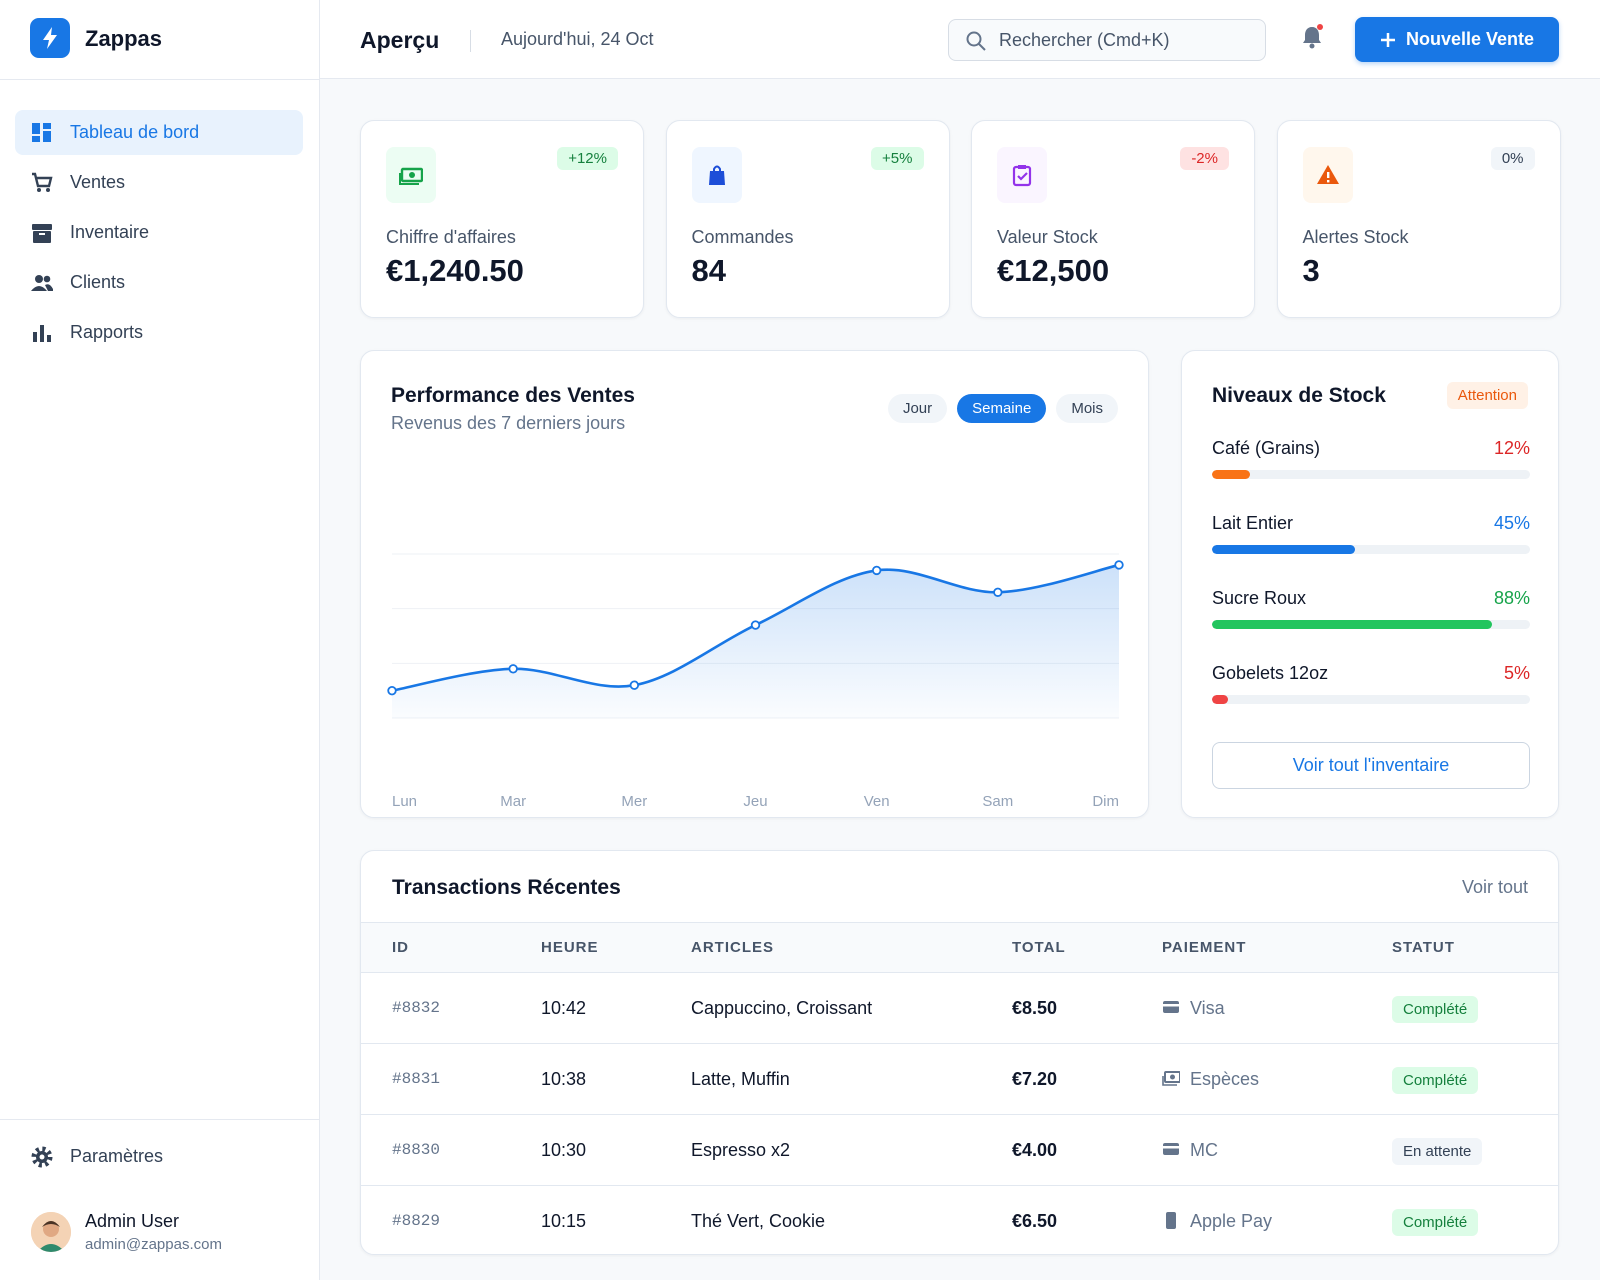  I want to click on table-row: #8830 10:30 Espresso x2 €4.00 MC En attente, so click(959, 1150).